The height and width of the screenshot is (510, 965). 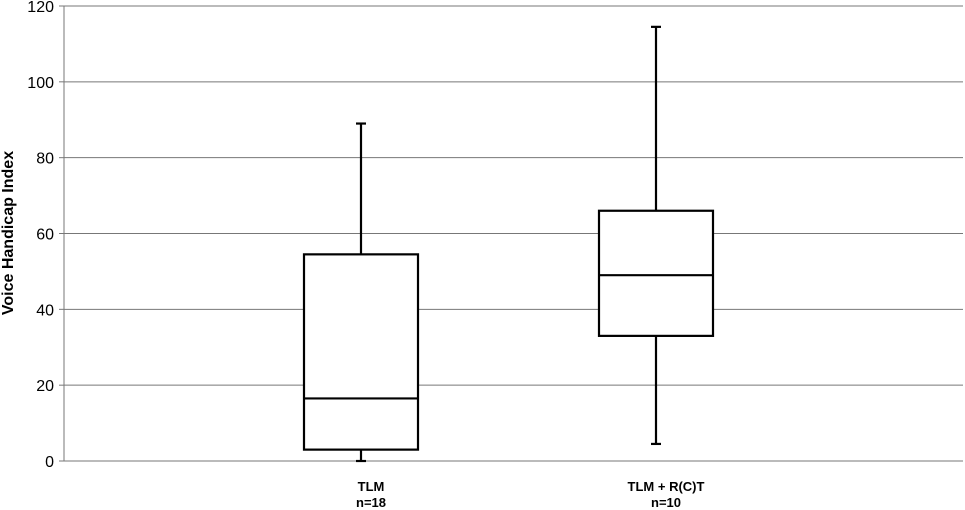 I want to click on y-tick-label: 40, so click(x=45, y=310).